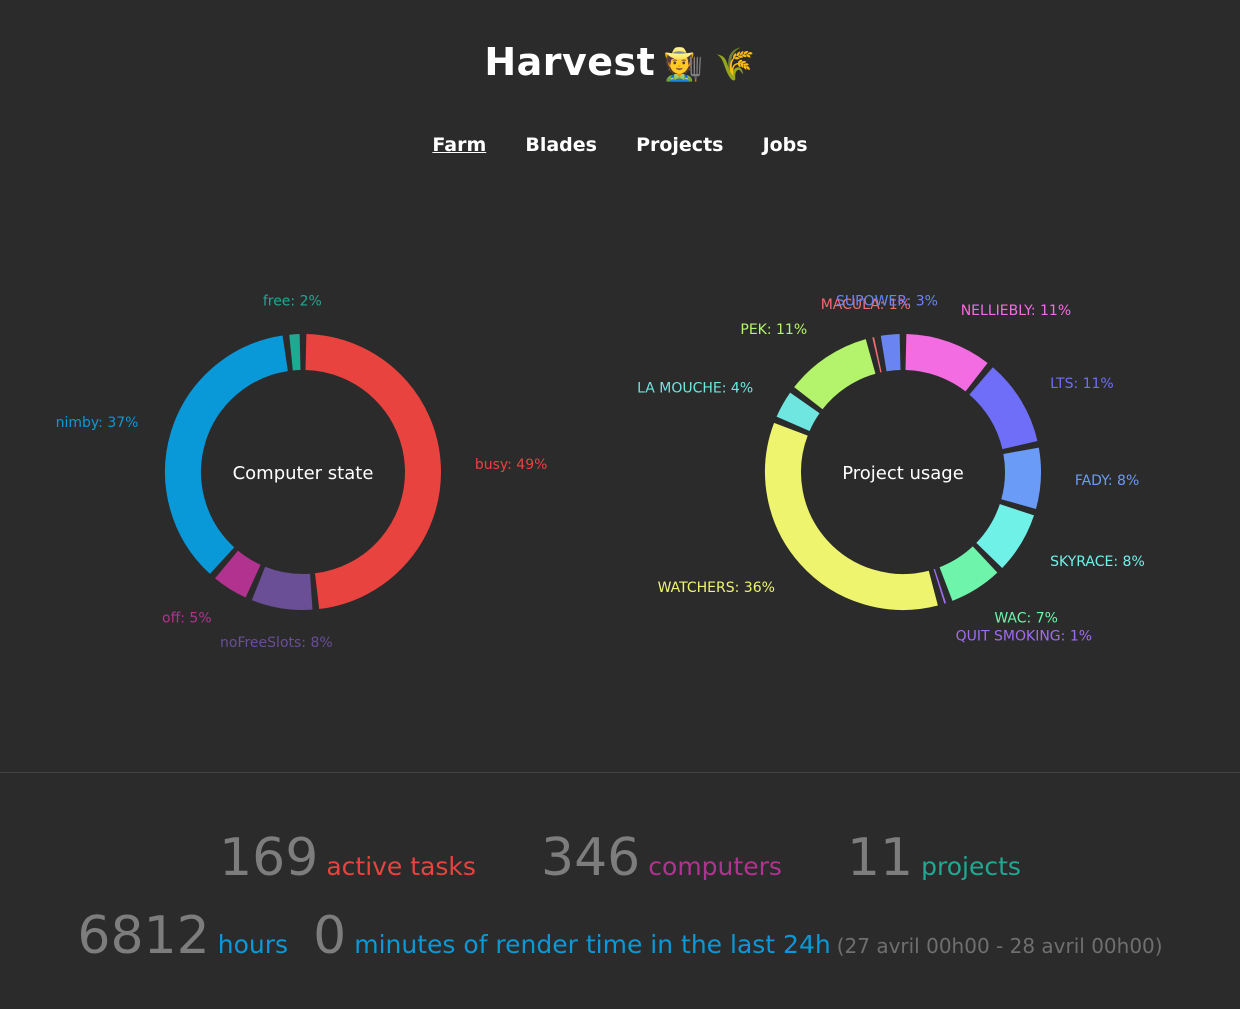  What do you see at coordinates (773, 330) in the screenshot?
I see `slice-label-pek: PEK: 11%` at bounding box center [773, 330].